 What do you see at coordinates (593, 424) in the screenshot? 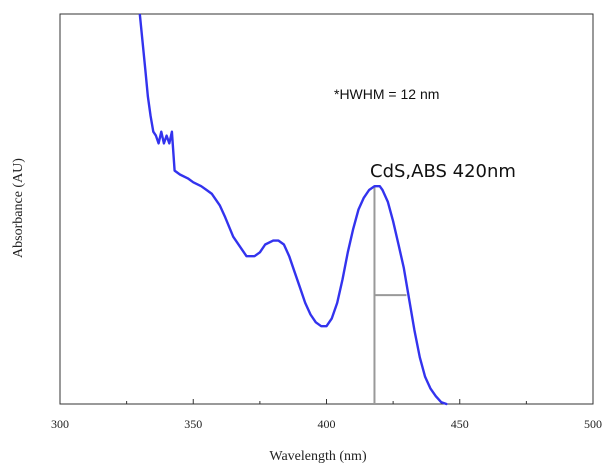
I see `x-tick-label: 500` at bounding box center [593, 424].